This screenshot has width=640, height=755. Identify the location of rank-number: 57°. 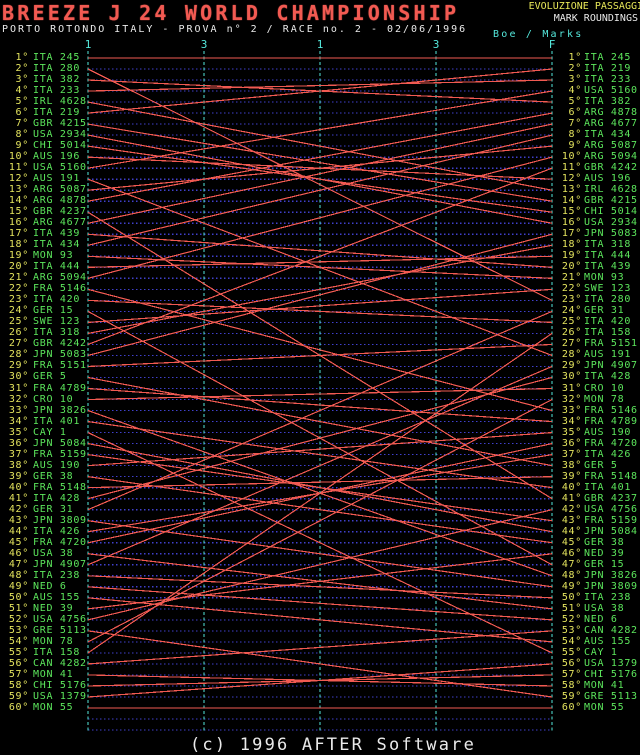
(18, 674).